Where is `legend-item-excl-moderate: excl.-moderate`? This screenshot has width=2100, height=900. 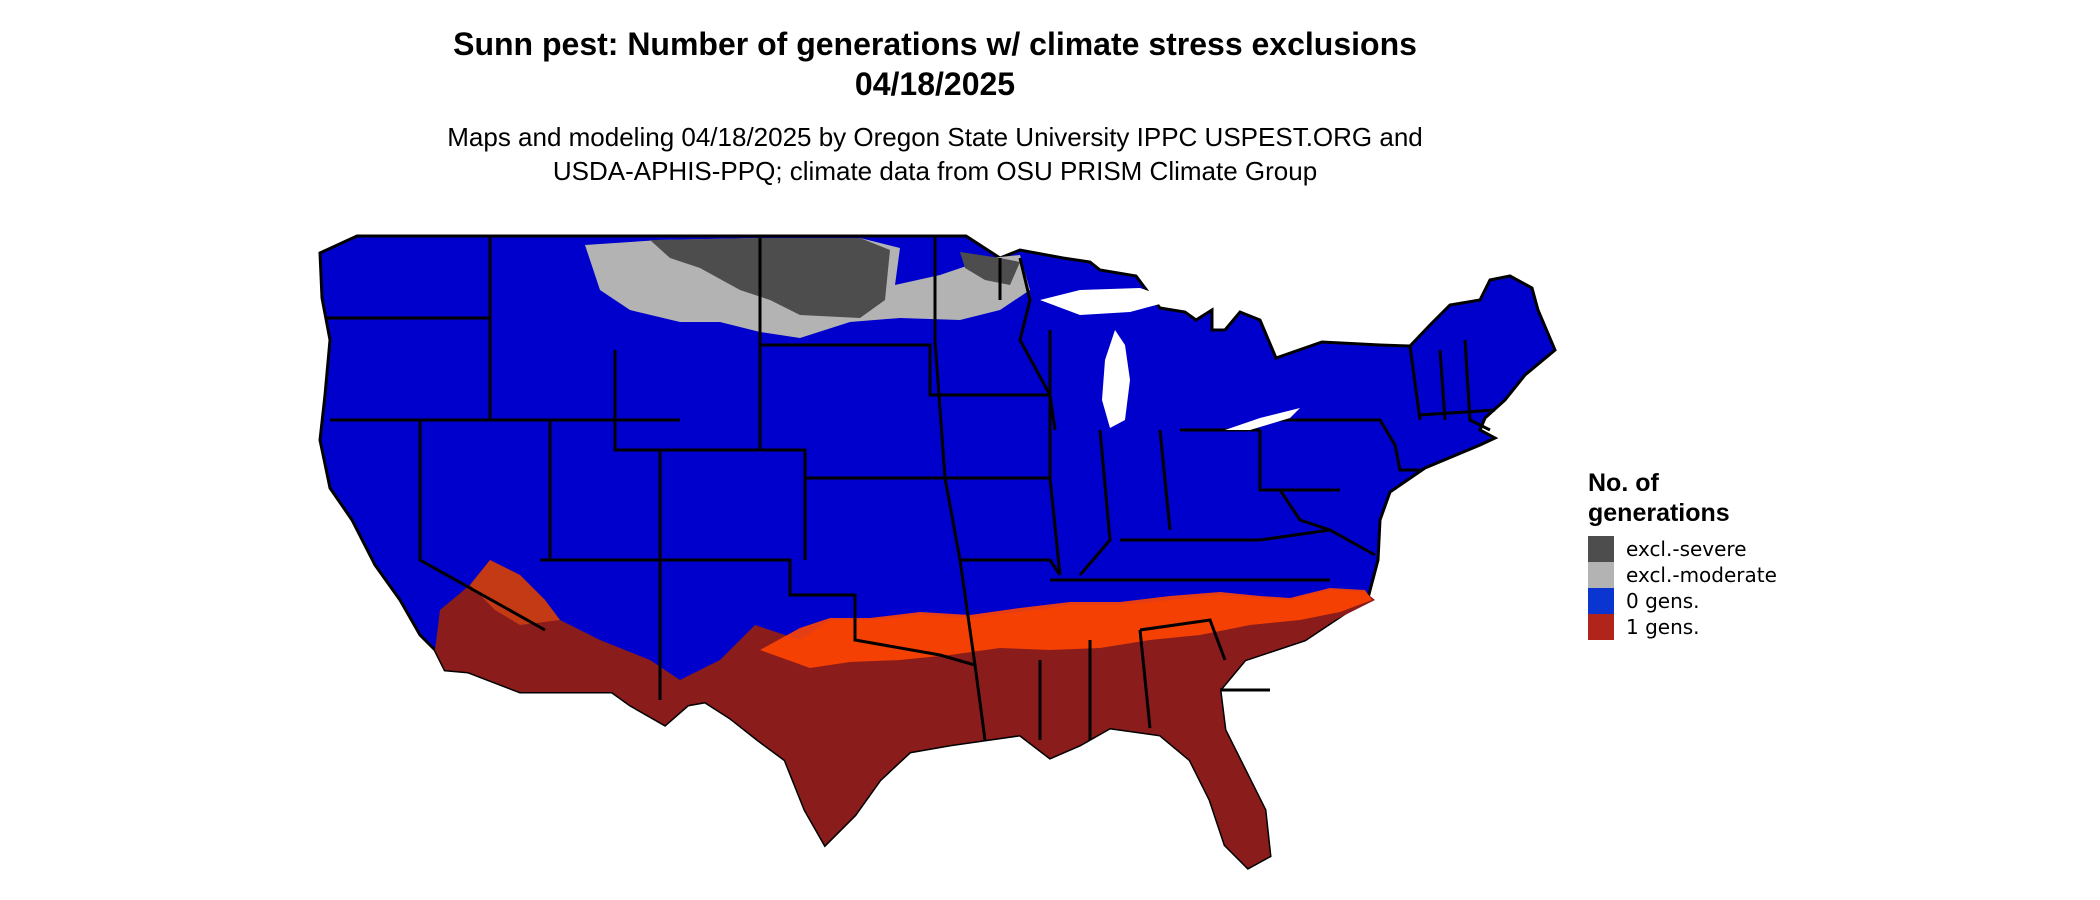 legend-item-excl-moderate: excl.-moderate is located at coordinates (1682, 575).